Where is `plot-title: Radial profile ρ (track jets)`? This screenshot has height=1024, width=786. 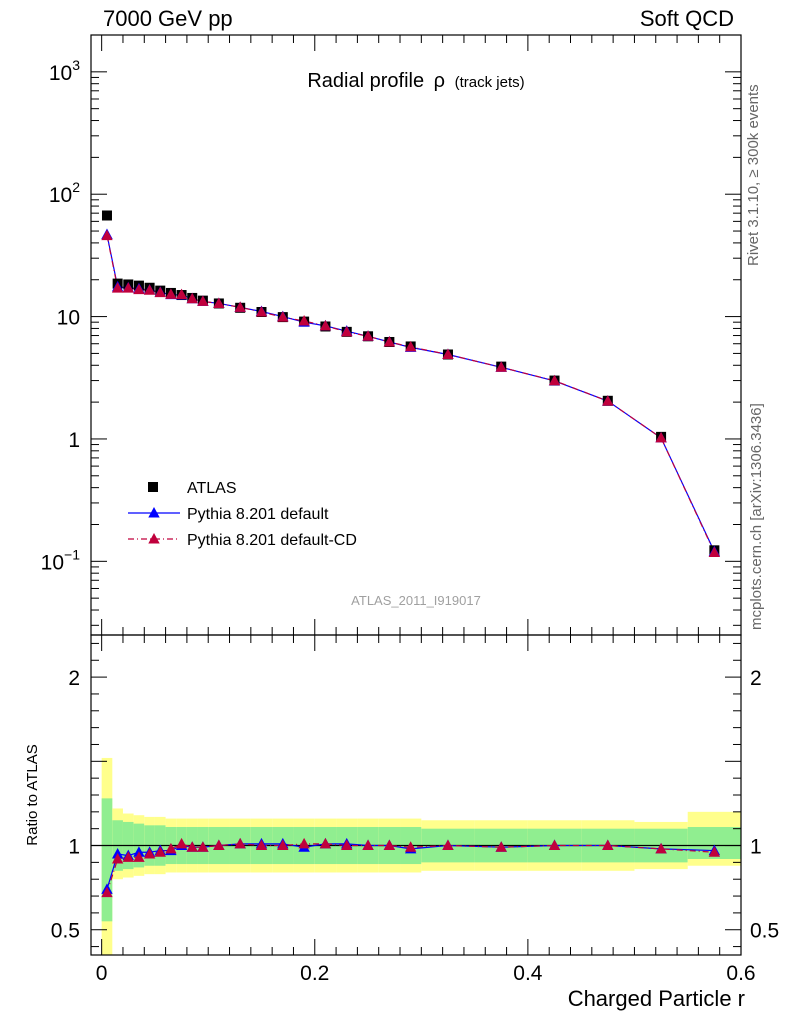 plot-title: Radial profile ρ (track jets) is located at coordinates (415, 81).